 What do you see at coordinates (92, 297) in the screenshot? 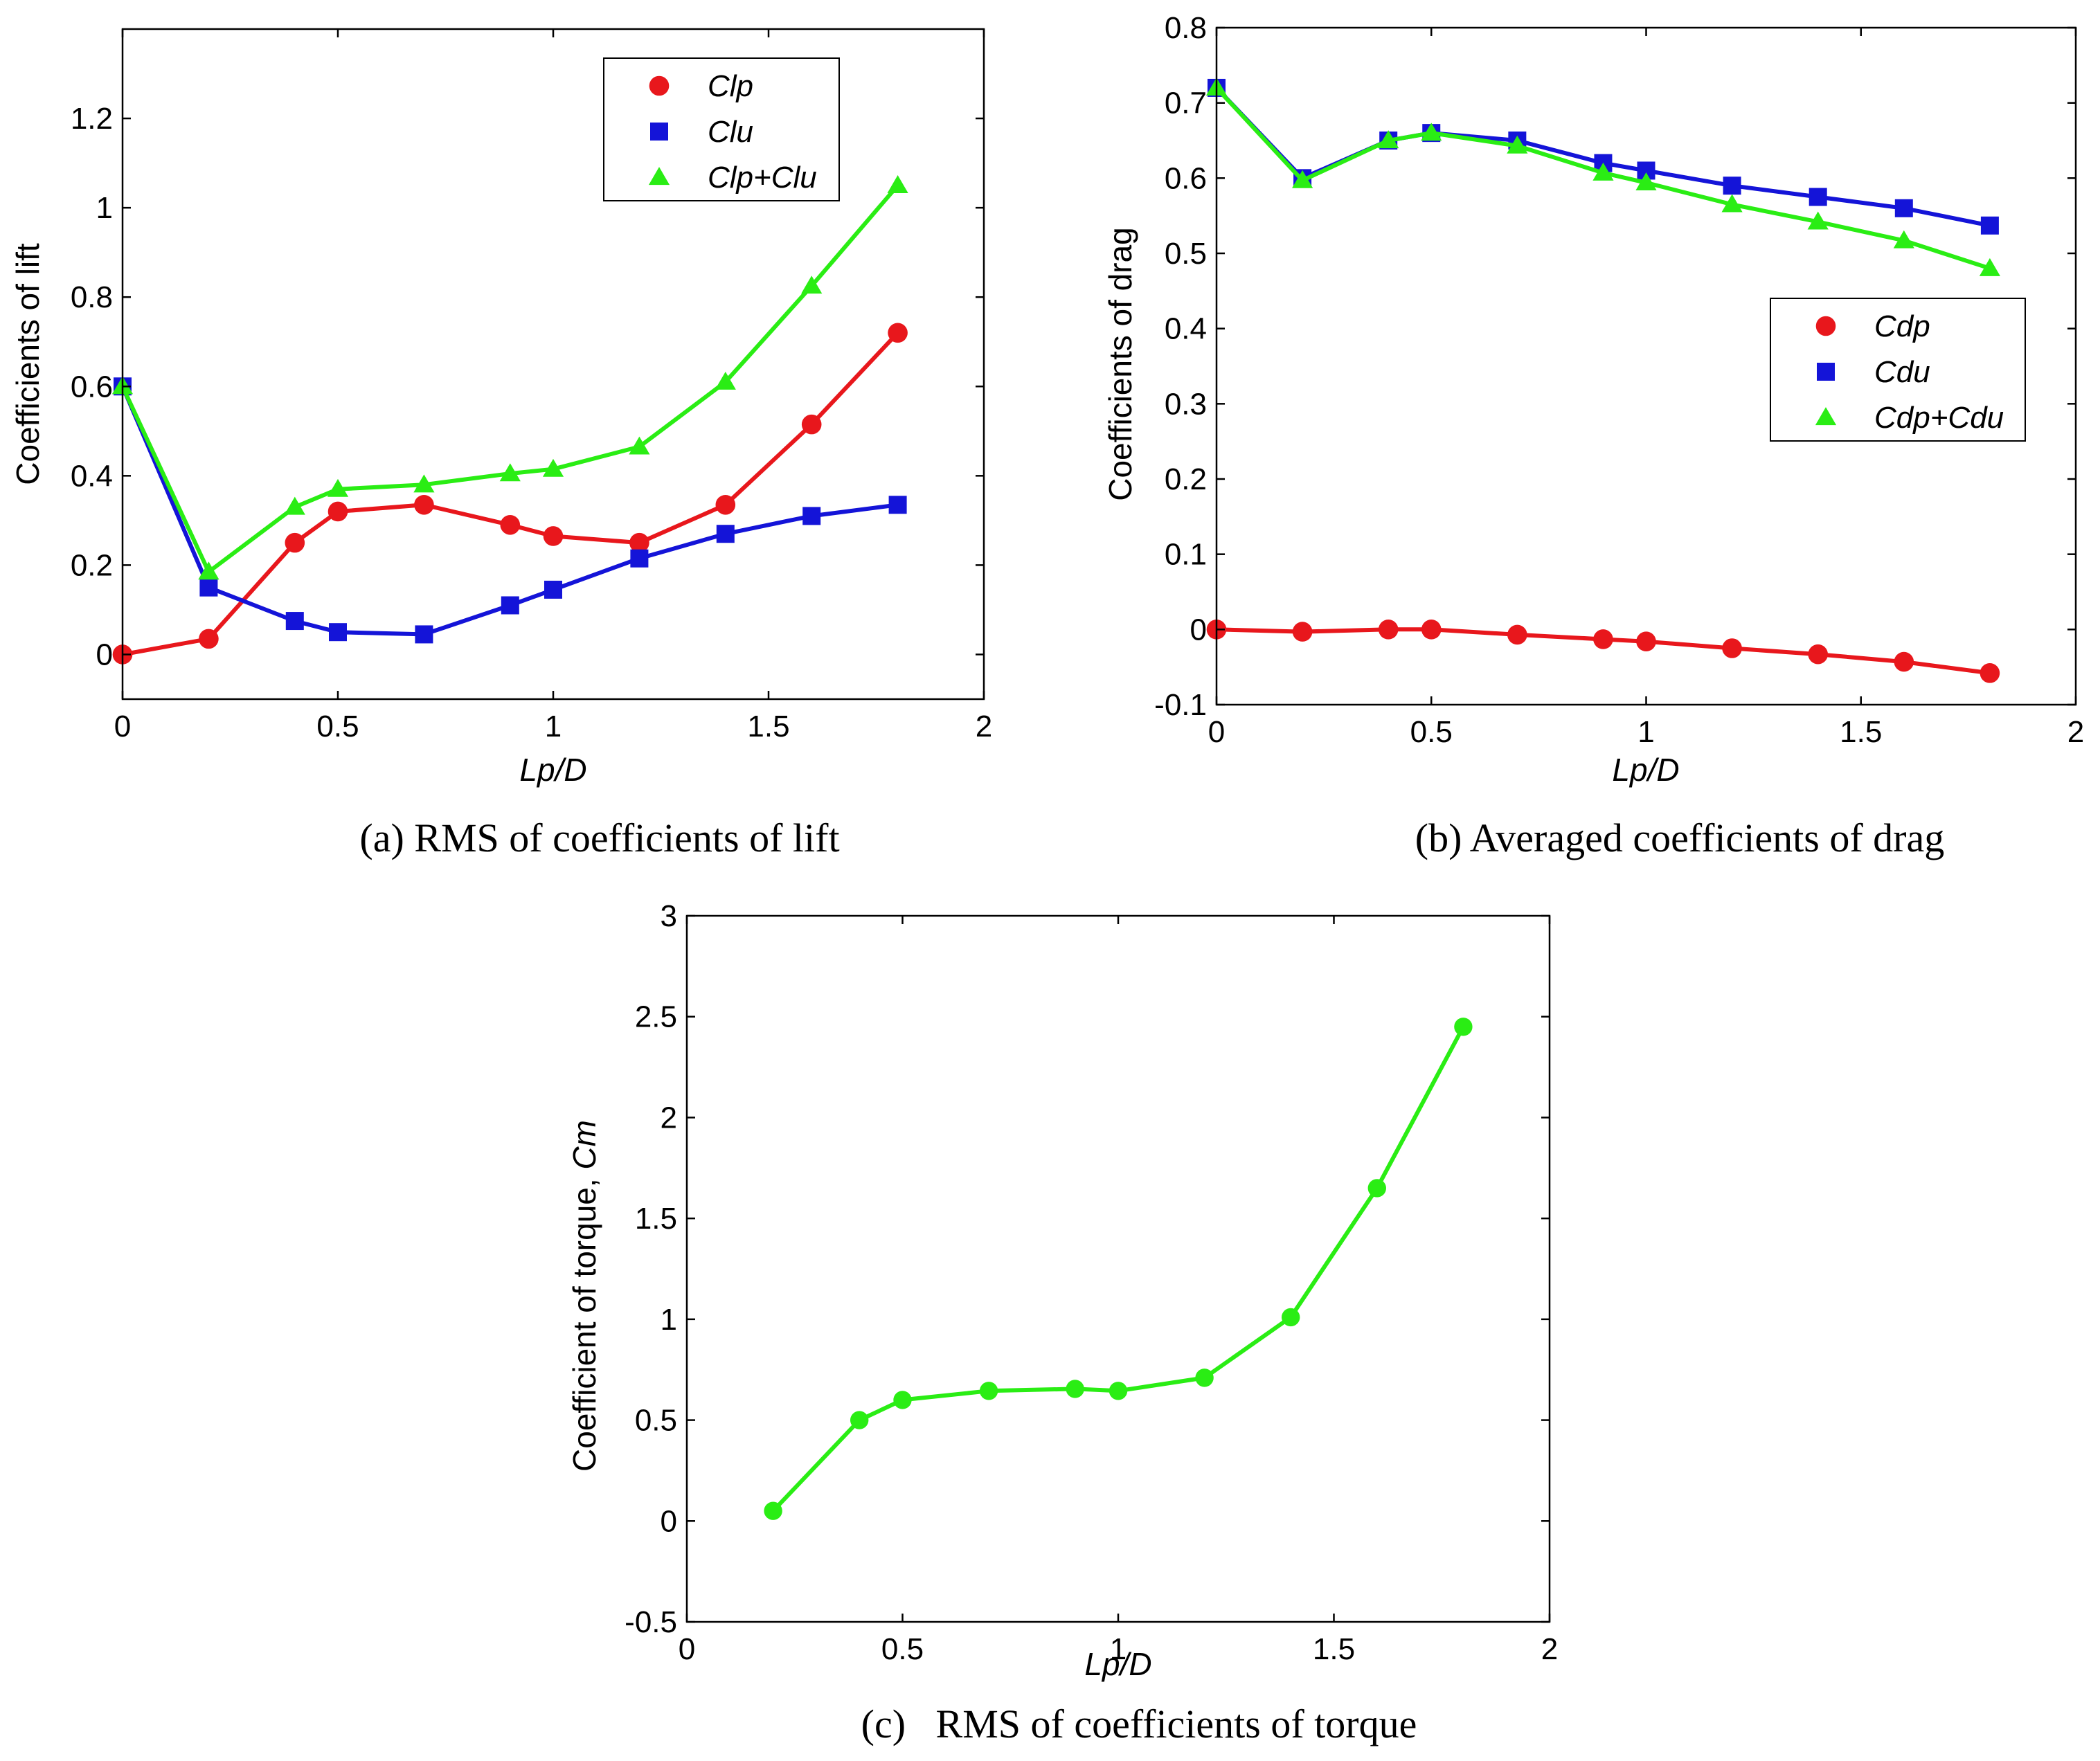
I see `lift-y-tick-label: 0.8` at bounding box center [92, 297].